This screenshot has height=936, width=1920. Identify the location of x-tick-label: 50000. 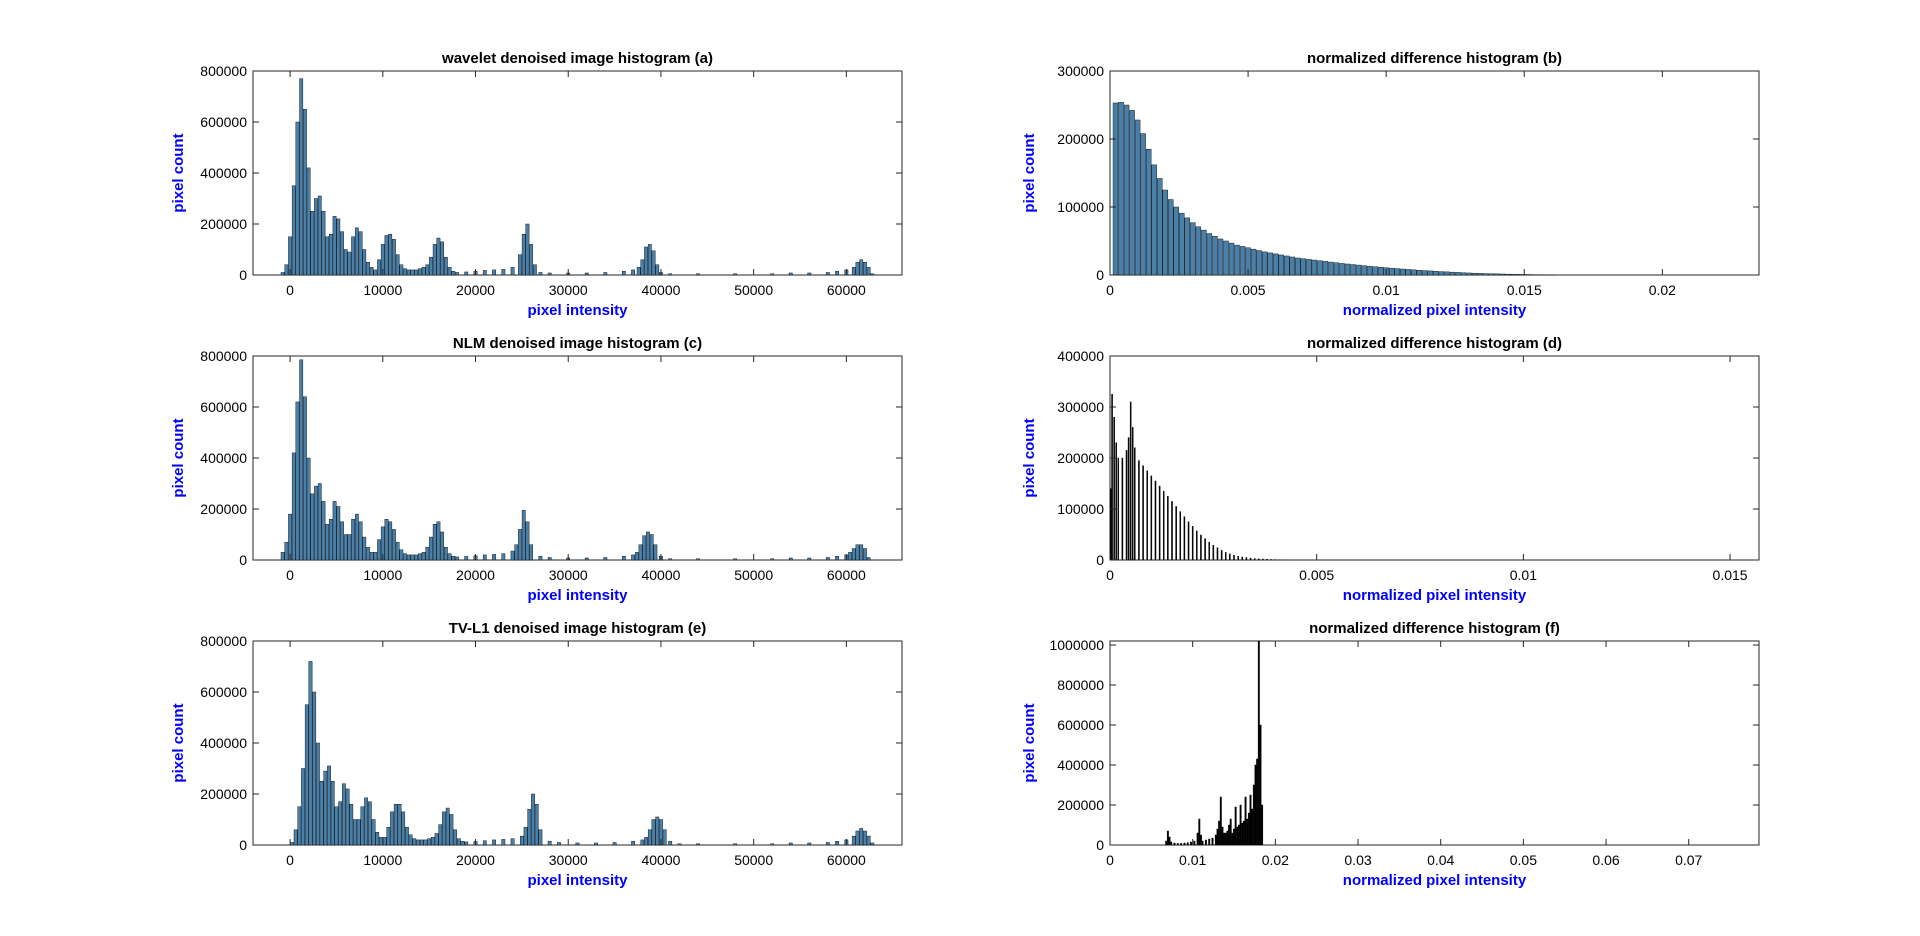
(753, 860).